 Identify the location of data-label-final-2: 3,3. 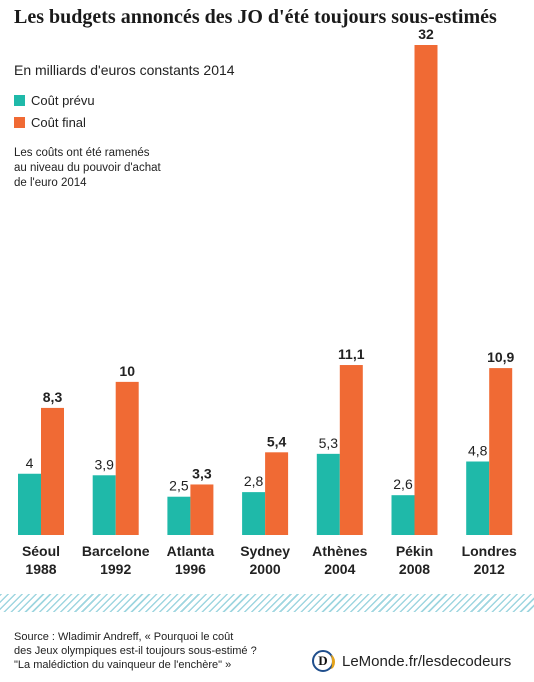
(202, 473).